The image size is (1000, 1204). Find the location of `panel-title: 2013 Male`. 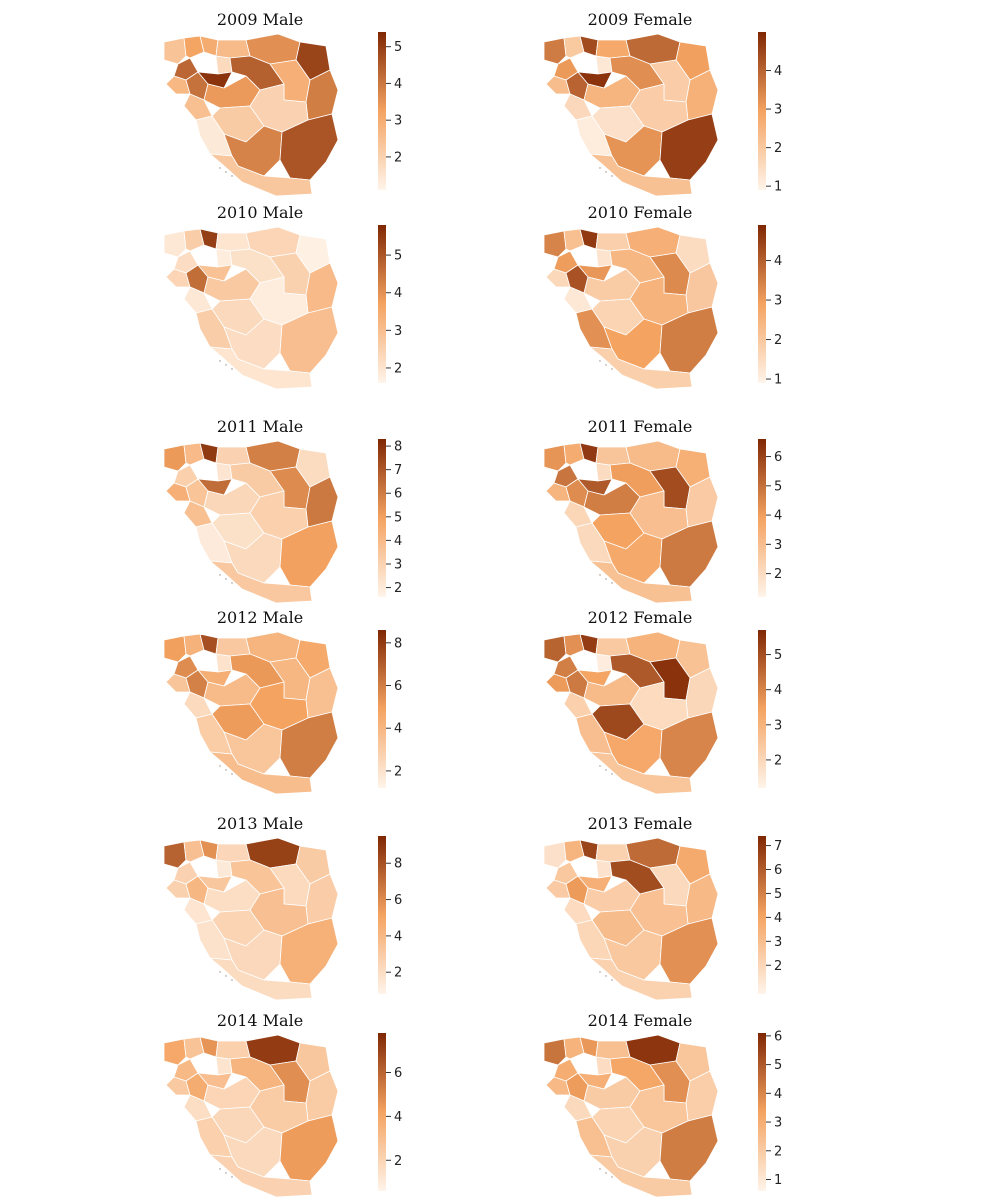

panel-title: 2013 Male is located at coordinates (260, 823).